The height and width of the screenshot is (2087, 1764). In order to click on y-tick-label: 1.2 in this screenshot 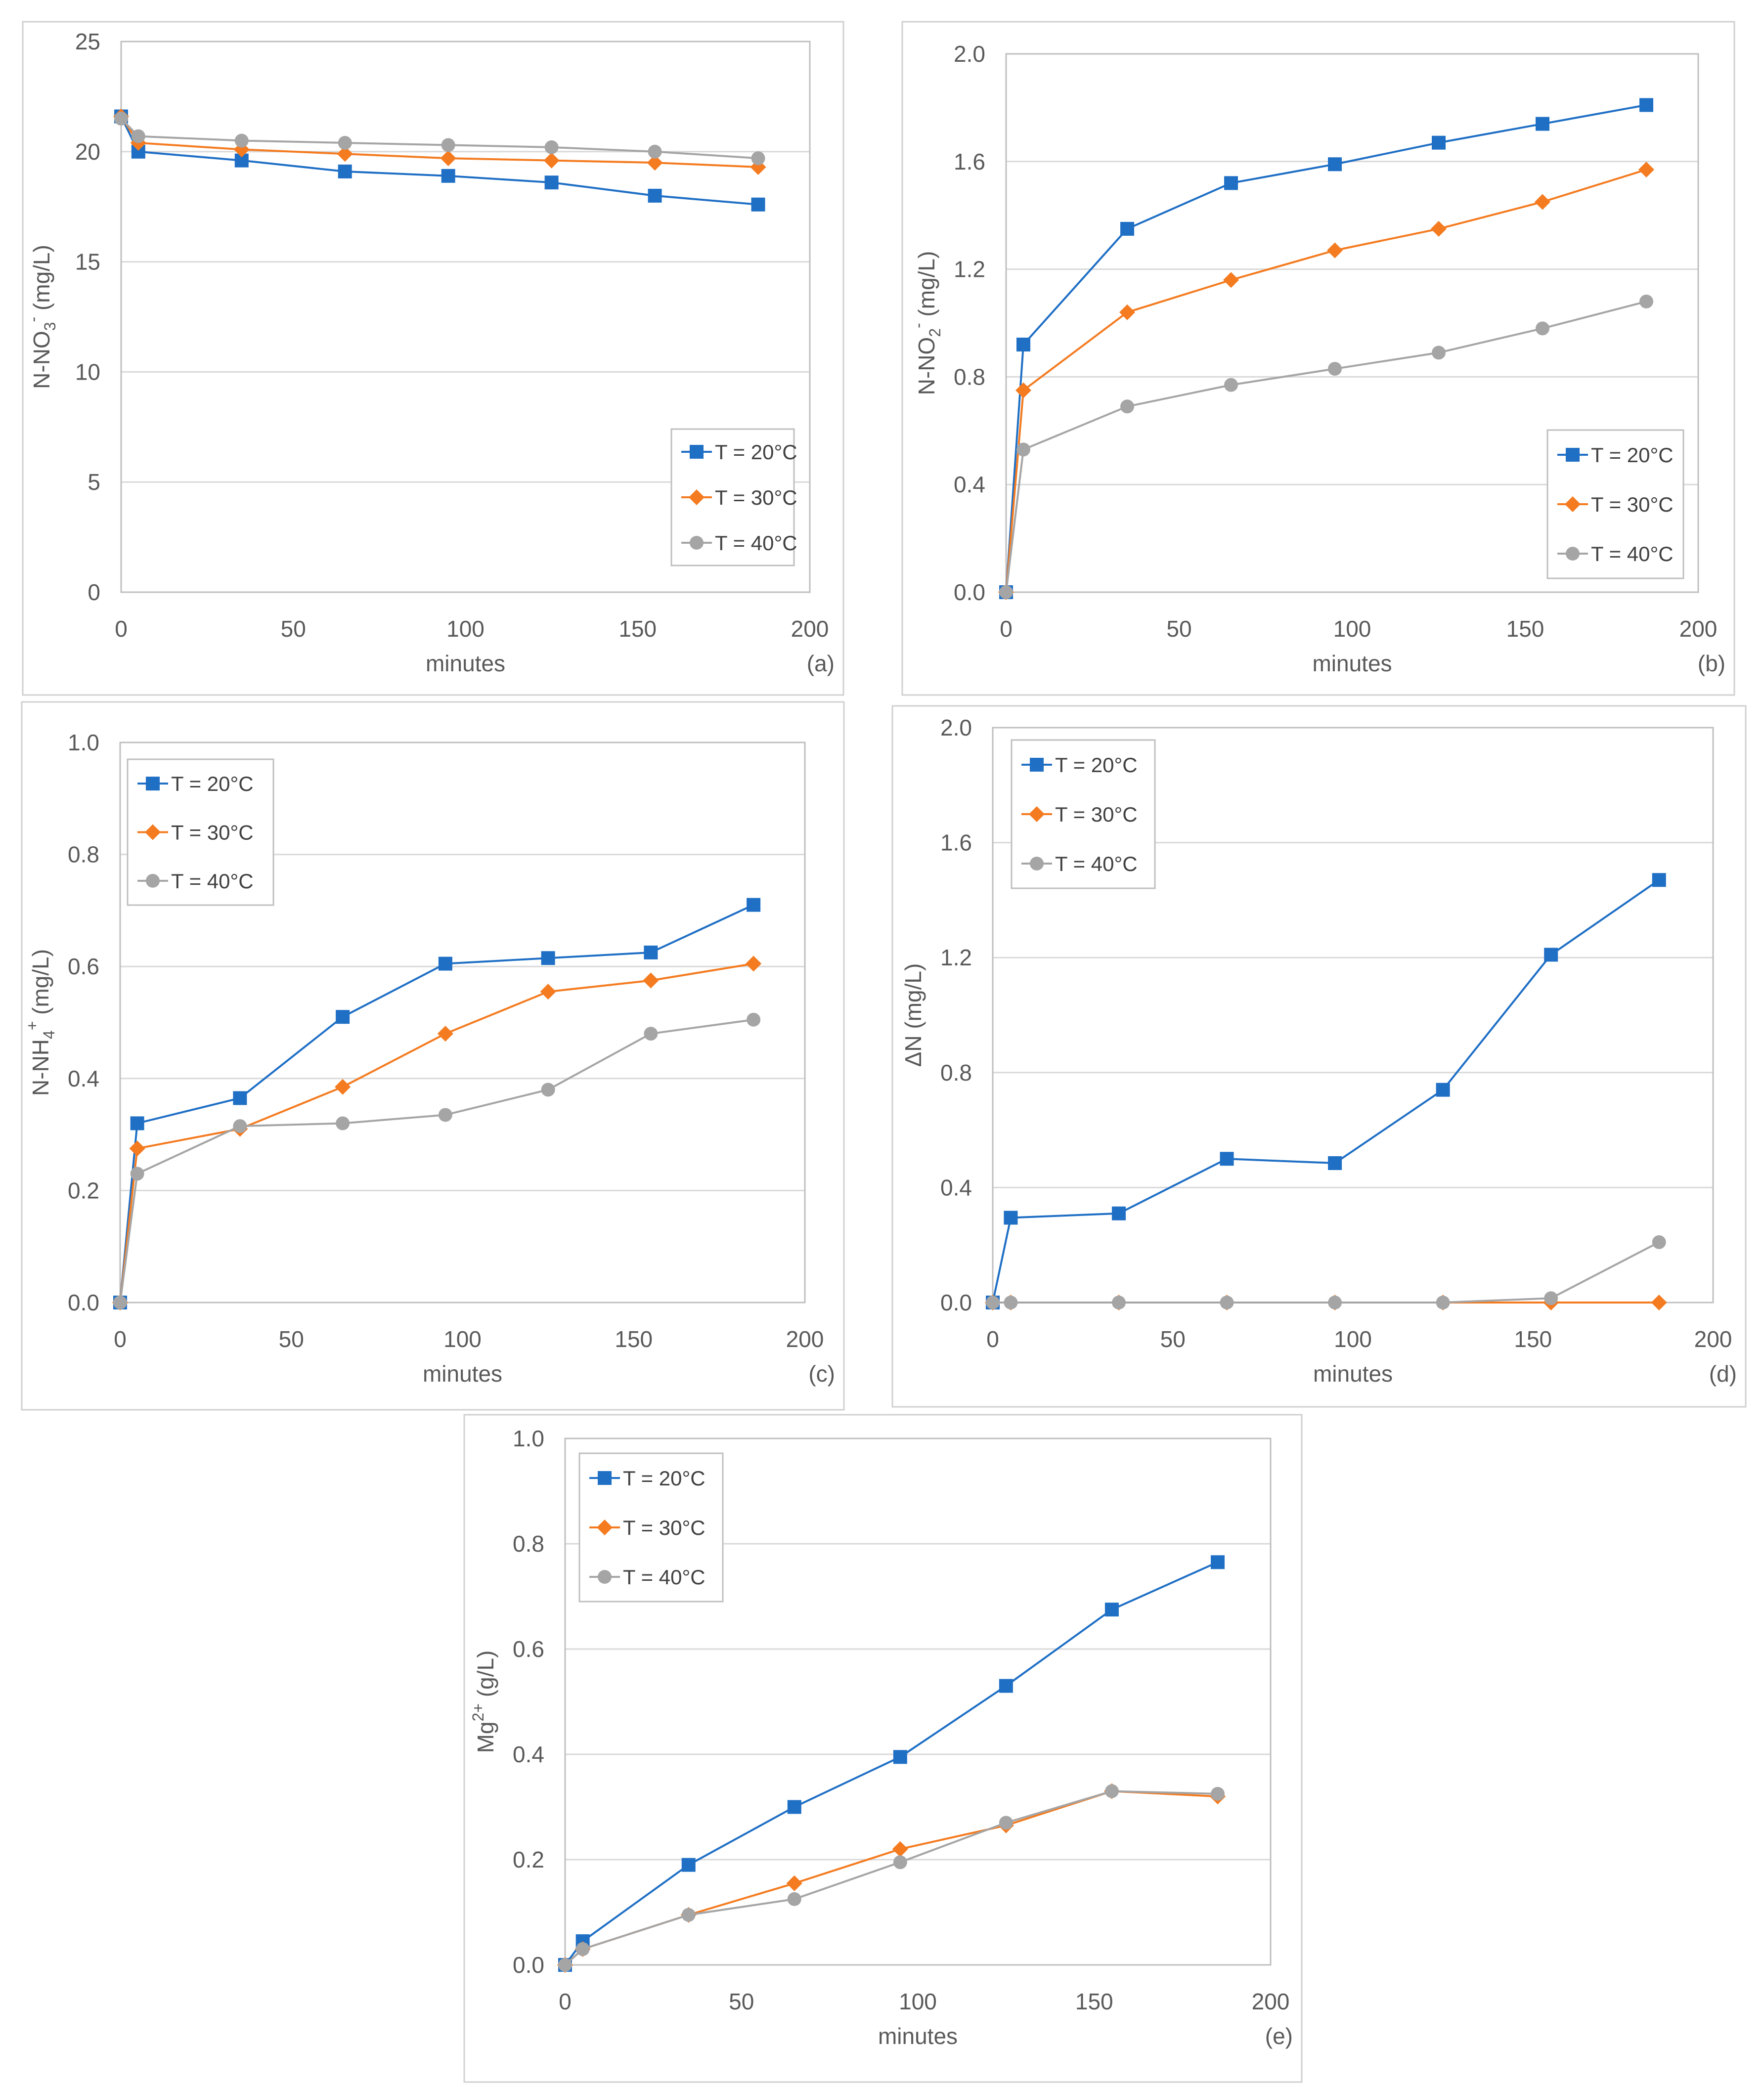, I will do `click(970, 269)`.